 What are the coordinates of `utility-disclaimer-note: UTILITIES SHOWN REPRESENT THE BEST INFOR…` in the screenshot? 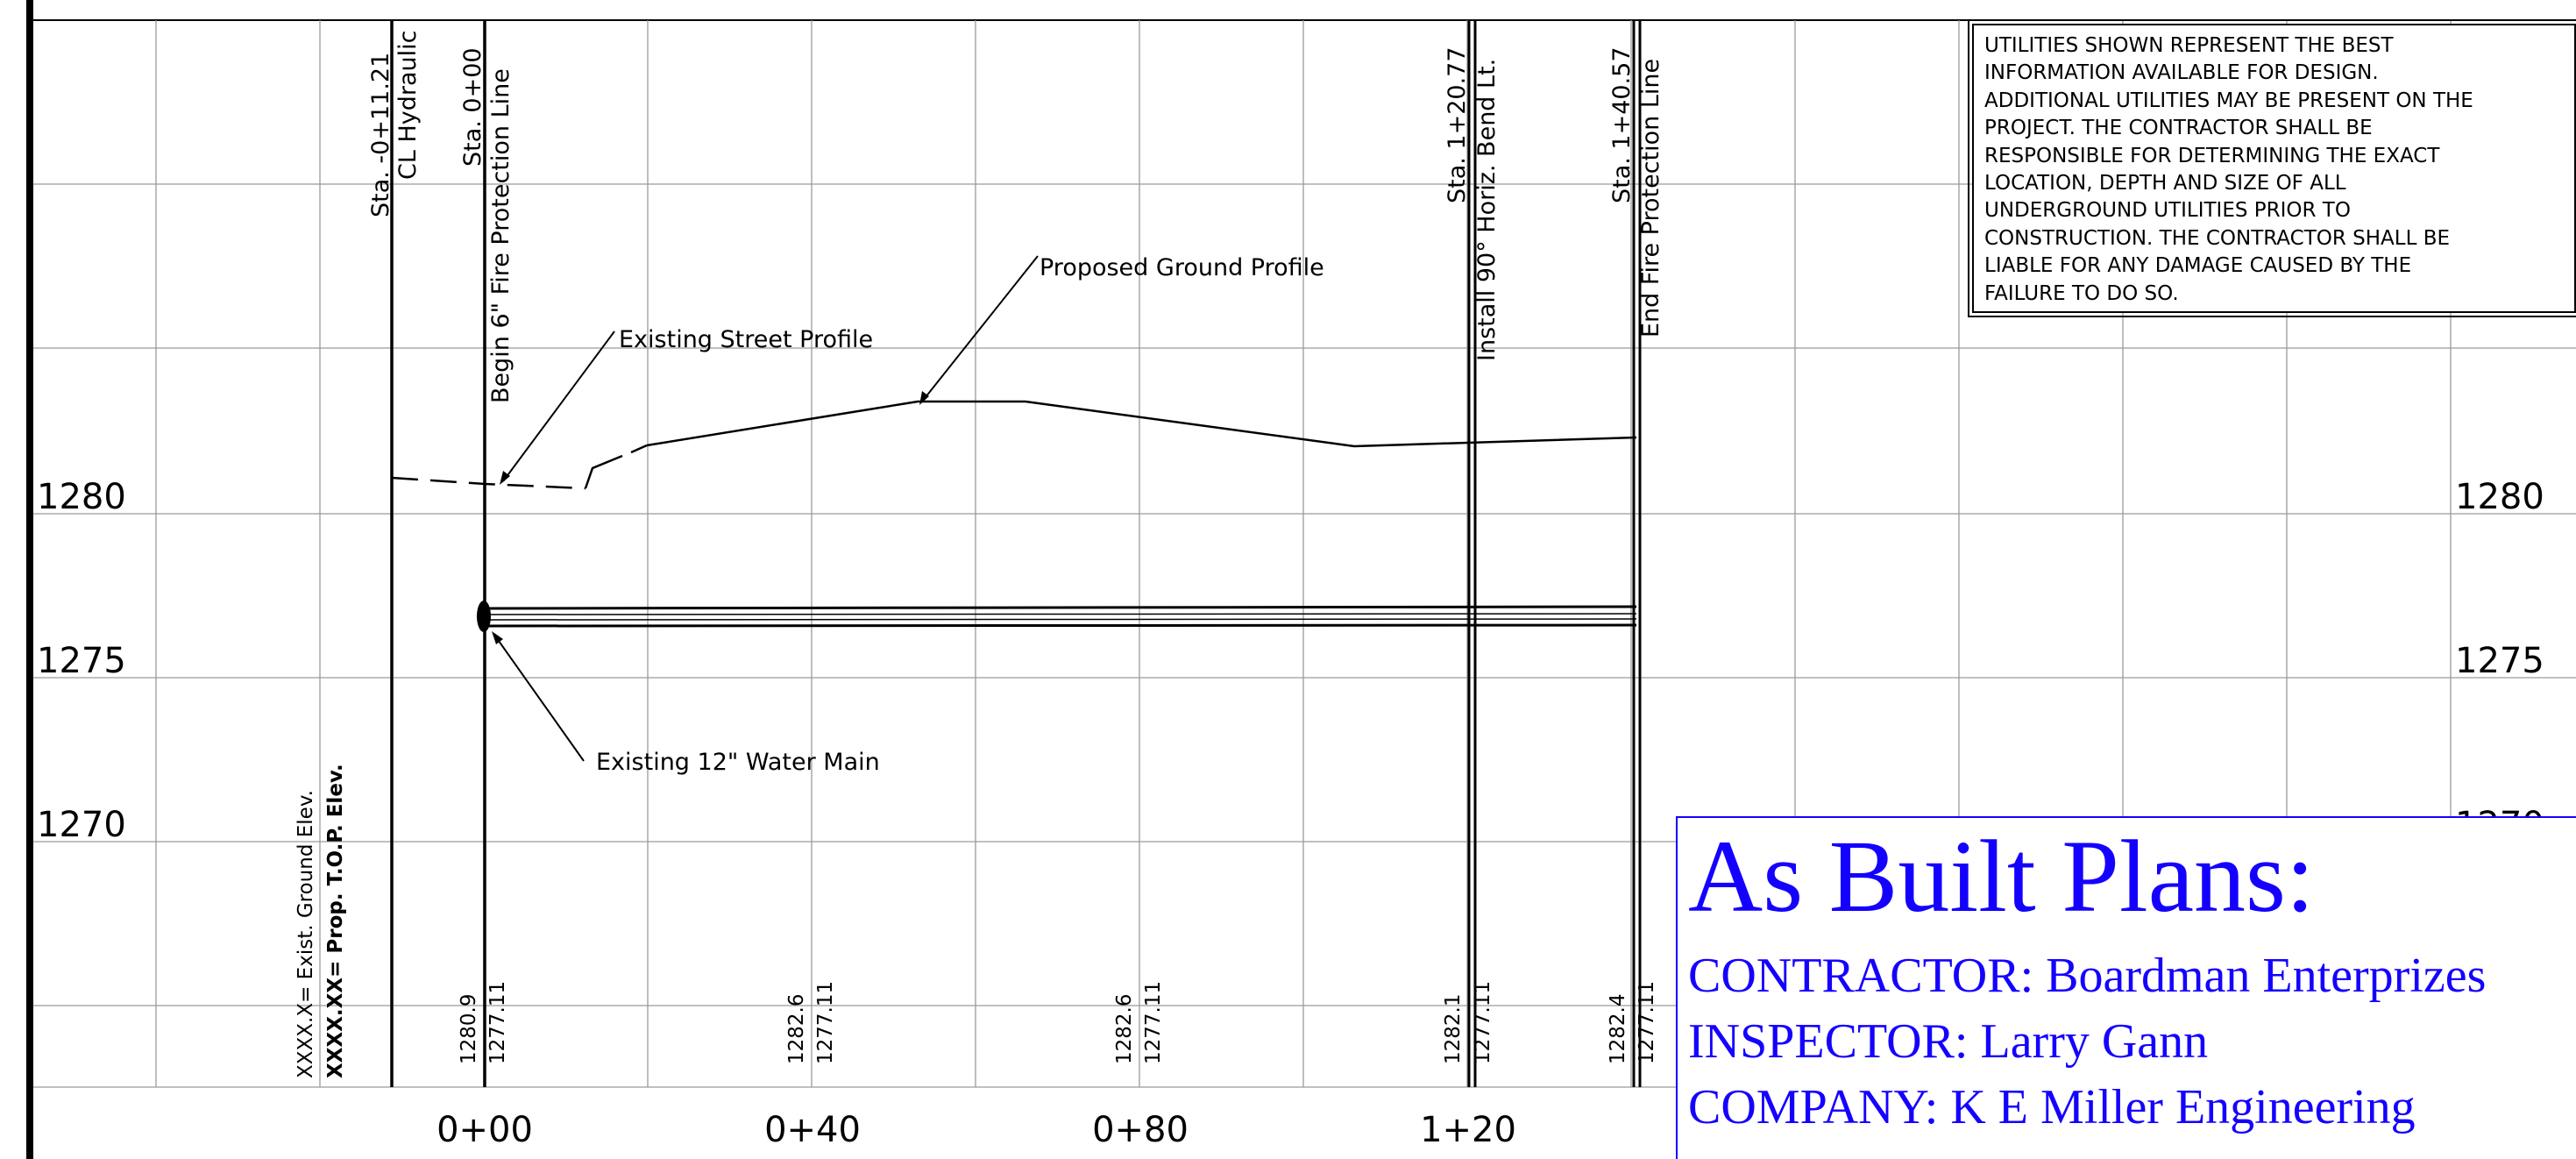 It's located at (2272, 168).